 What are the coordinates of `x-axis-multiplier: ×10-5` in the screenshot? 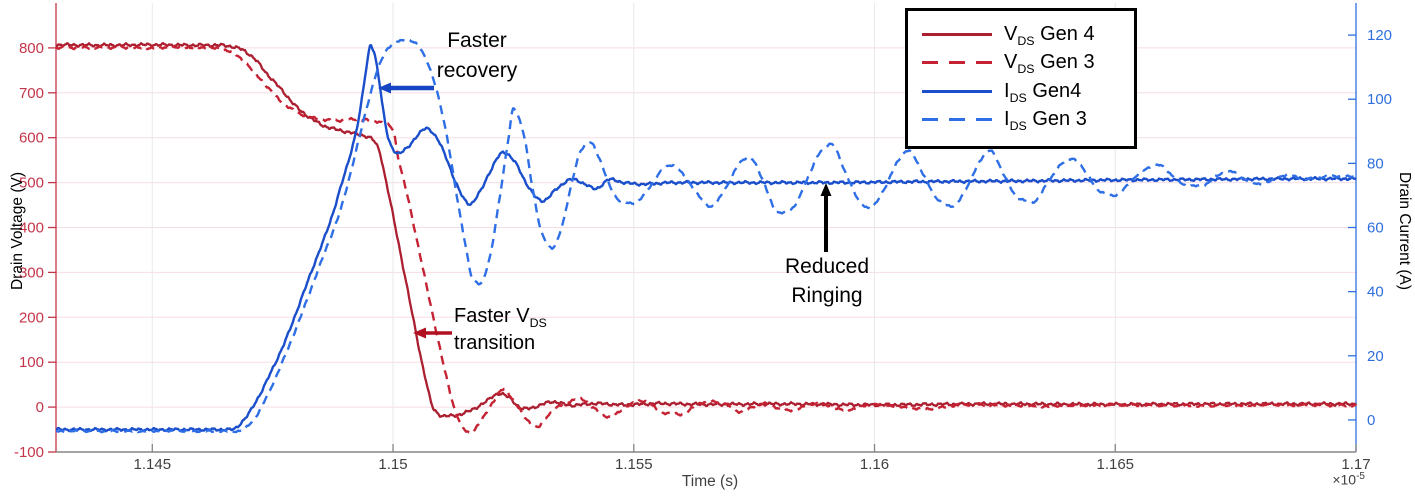 It's located at (1335, 479).